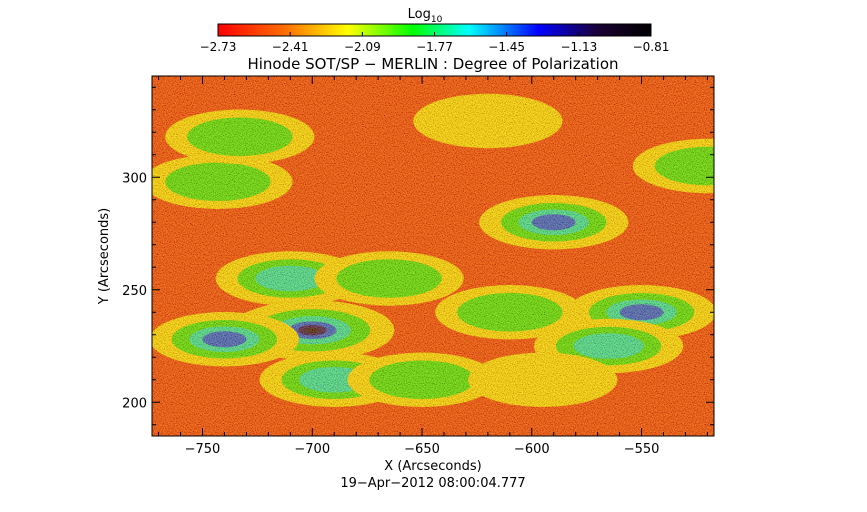 The image size is (867, 512). Describe the element at coordinates (203, 449) in the screenshot. I see `x-tick-label: −750` at that location.